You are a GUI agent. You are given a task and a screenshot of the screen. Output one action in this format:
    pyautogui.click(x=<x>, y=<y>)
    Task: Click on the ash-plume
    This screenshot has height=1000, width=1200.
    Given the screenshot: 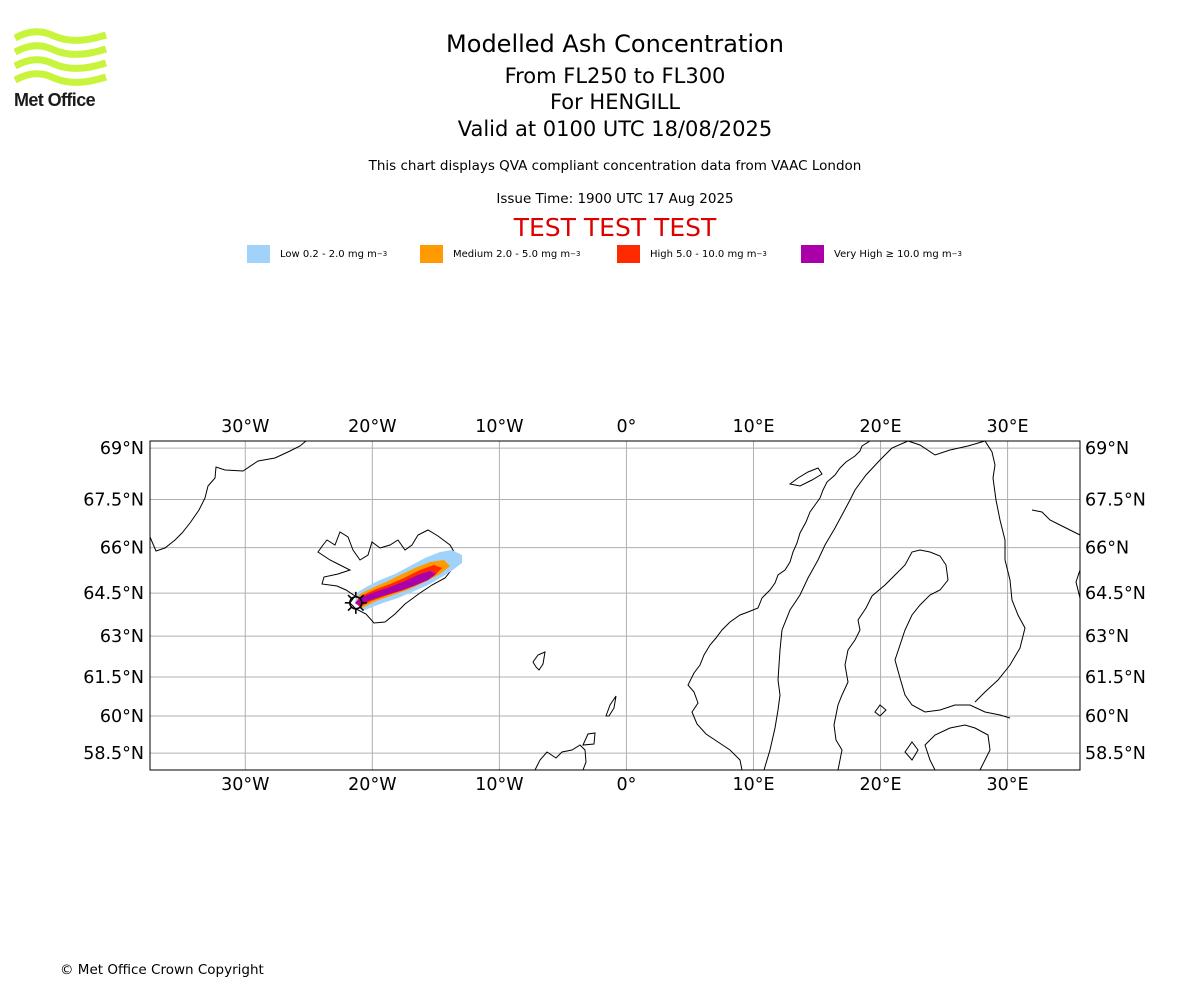 What is the action you would take?
    pyautogui.click(x=408, y=580)
    